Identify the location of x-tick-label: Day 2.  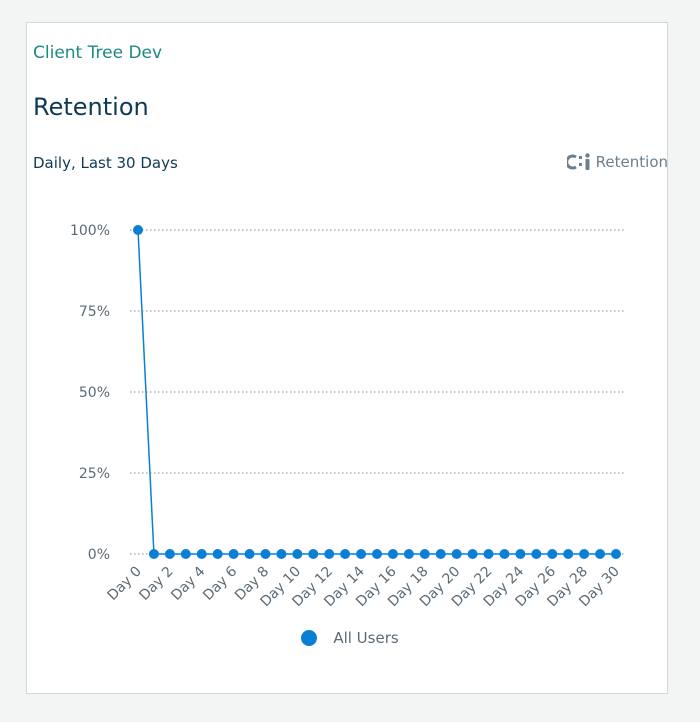
(156, 584).